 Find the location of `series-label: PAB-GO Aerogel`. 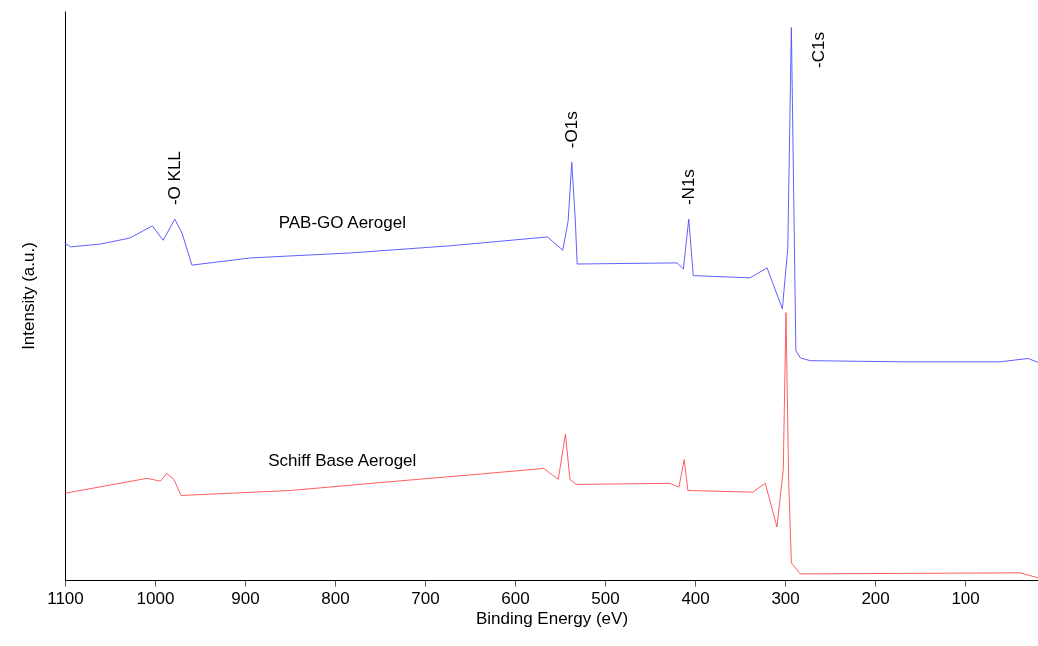

series-label: PAB-GO Aerogel is located at coordinates (342, 222).